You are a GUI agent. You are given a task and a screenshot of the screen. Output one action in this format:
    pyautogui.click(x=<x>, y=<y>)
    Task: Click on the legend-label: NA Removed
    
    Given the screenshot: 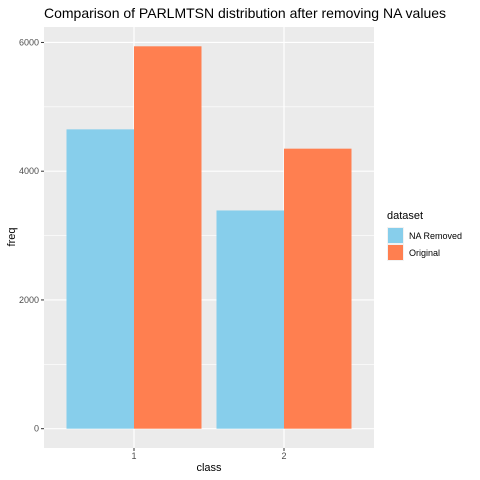 What is the action you would take?
    pyautogui.click(x=435, y=236)
    